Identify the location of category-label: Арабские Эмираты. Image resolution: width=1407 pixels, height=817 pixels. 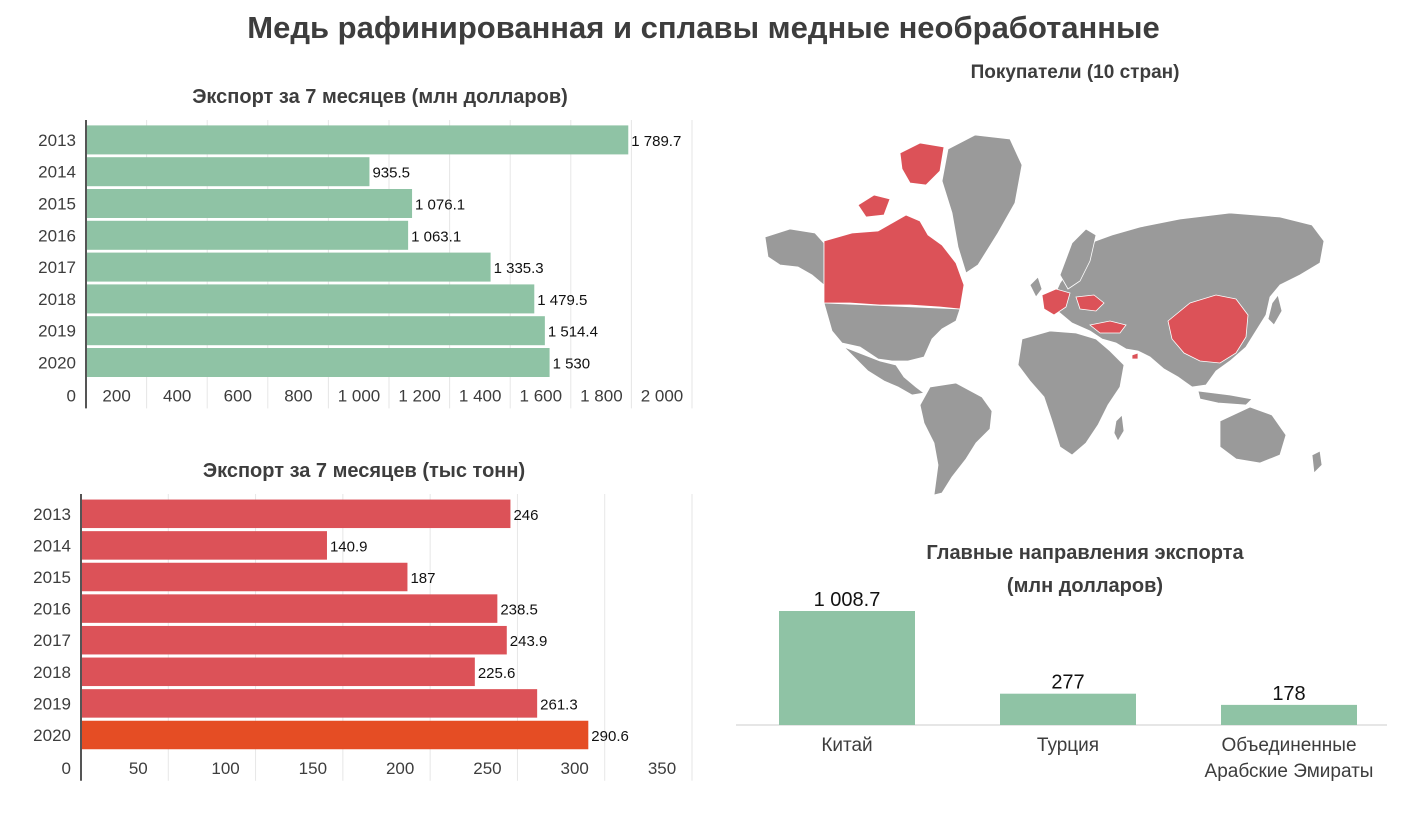
(1289, 771).